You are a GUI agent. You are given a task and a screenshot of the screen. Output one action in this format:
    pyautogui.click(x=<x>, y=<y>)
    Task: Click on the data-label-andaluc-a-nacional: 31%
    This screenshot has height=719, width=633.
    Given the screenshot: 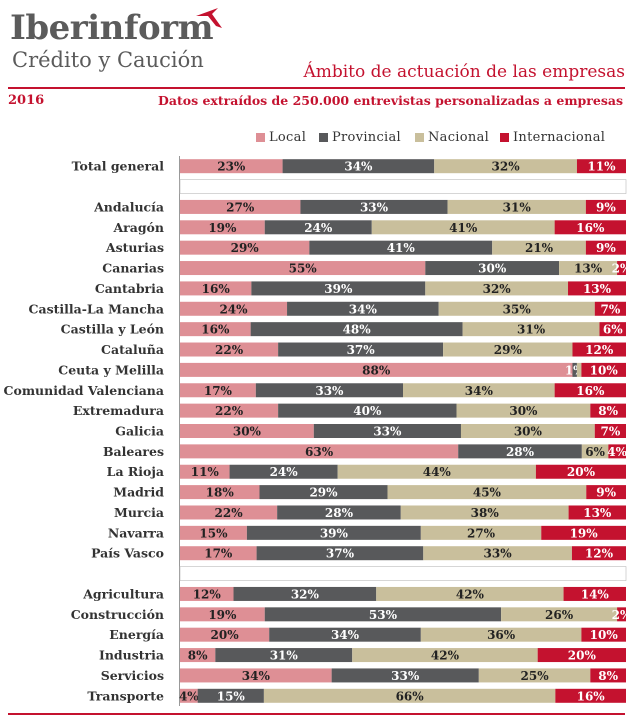 What is the action you would take?
    pyautogui.click(x=517, y=207)
    